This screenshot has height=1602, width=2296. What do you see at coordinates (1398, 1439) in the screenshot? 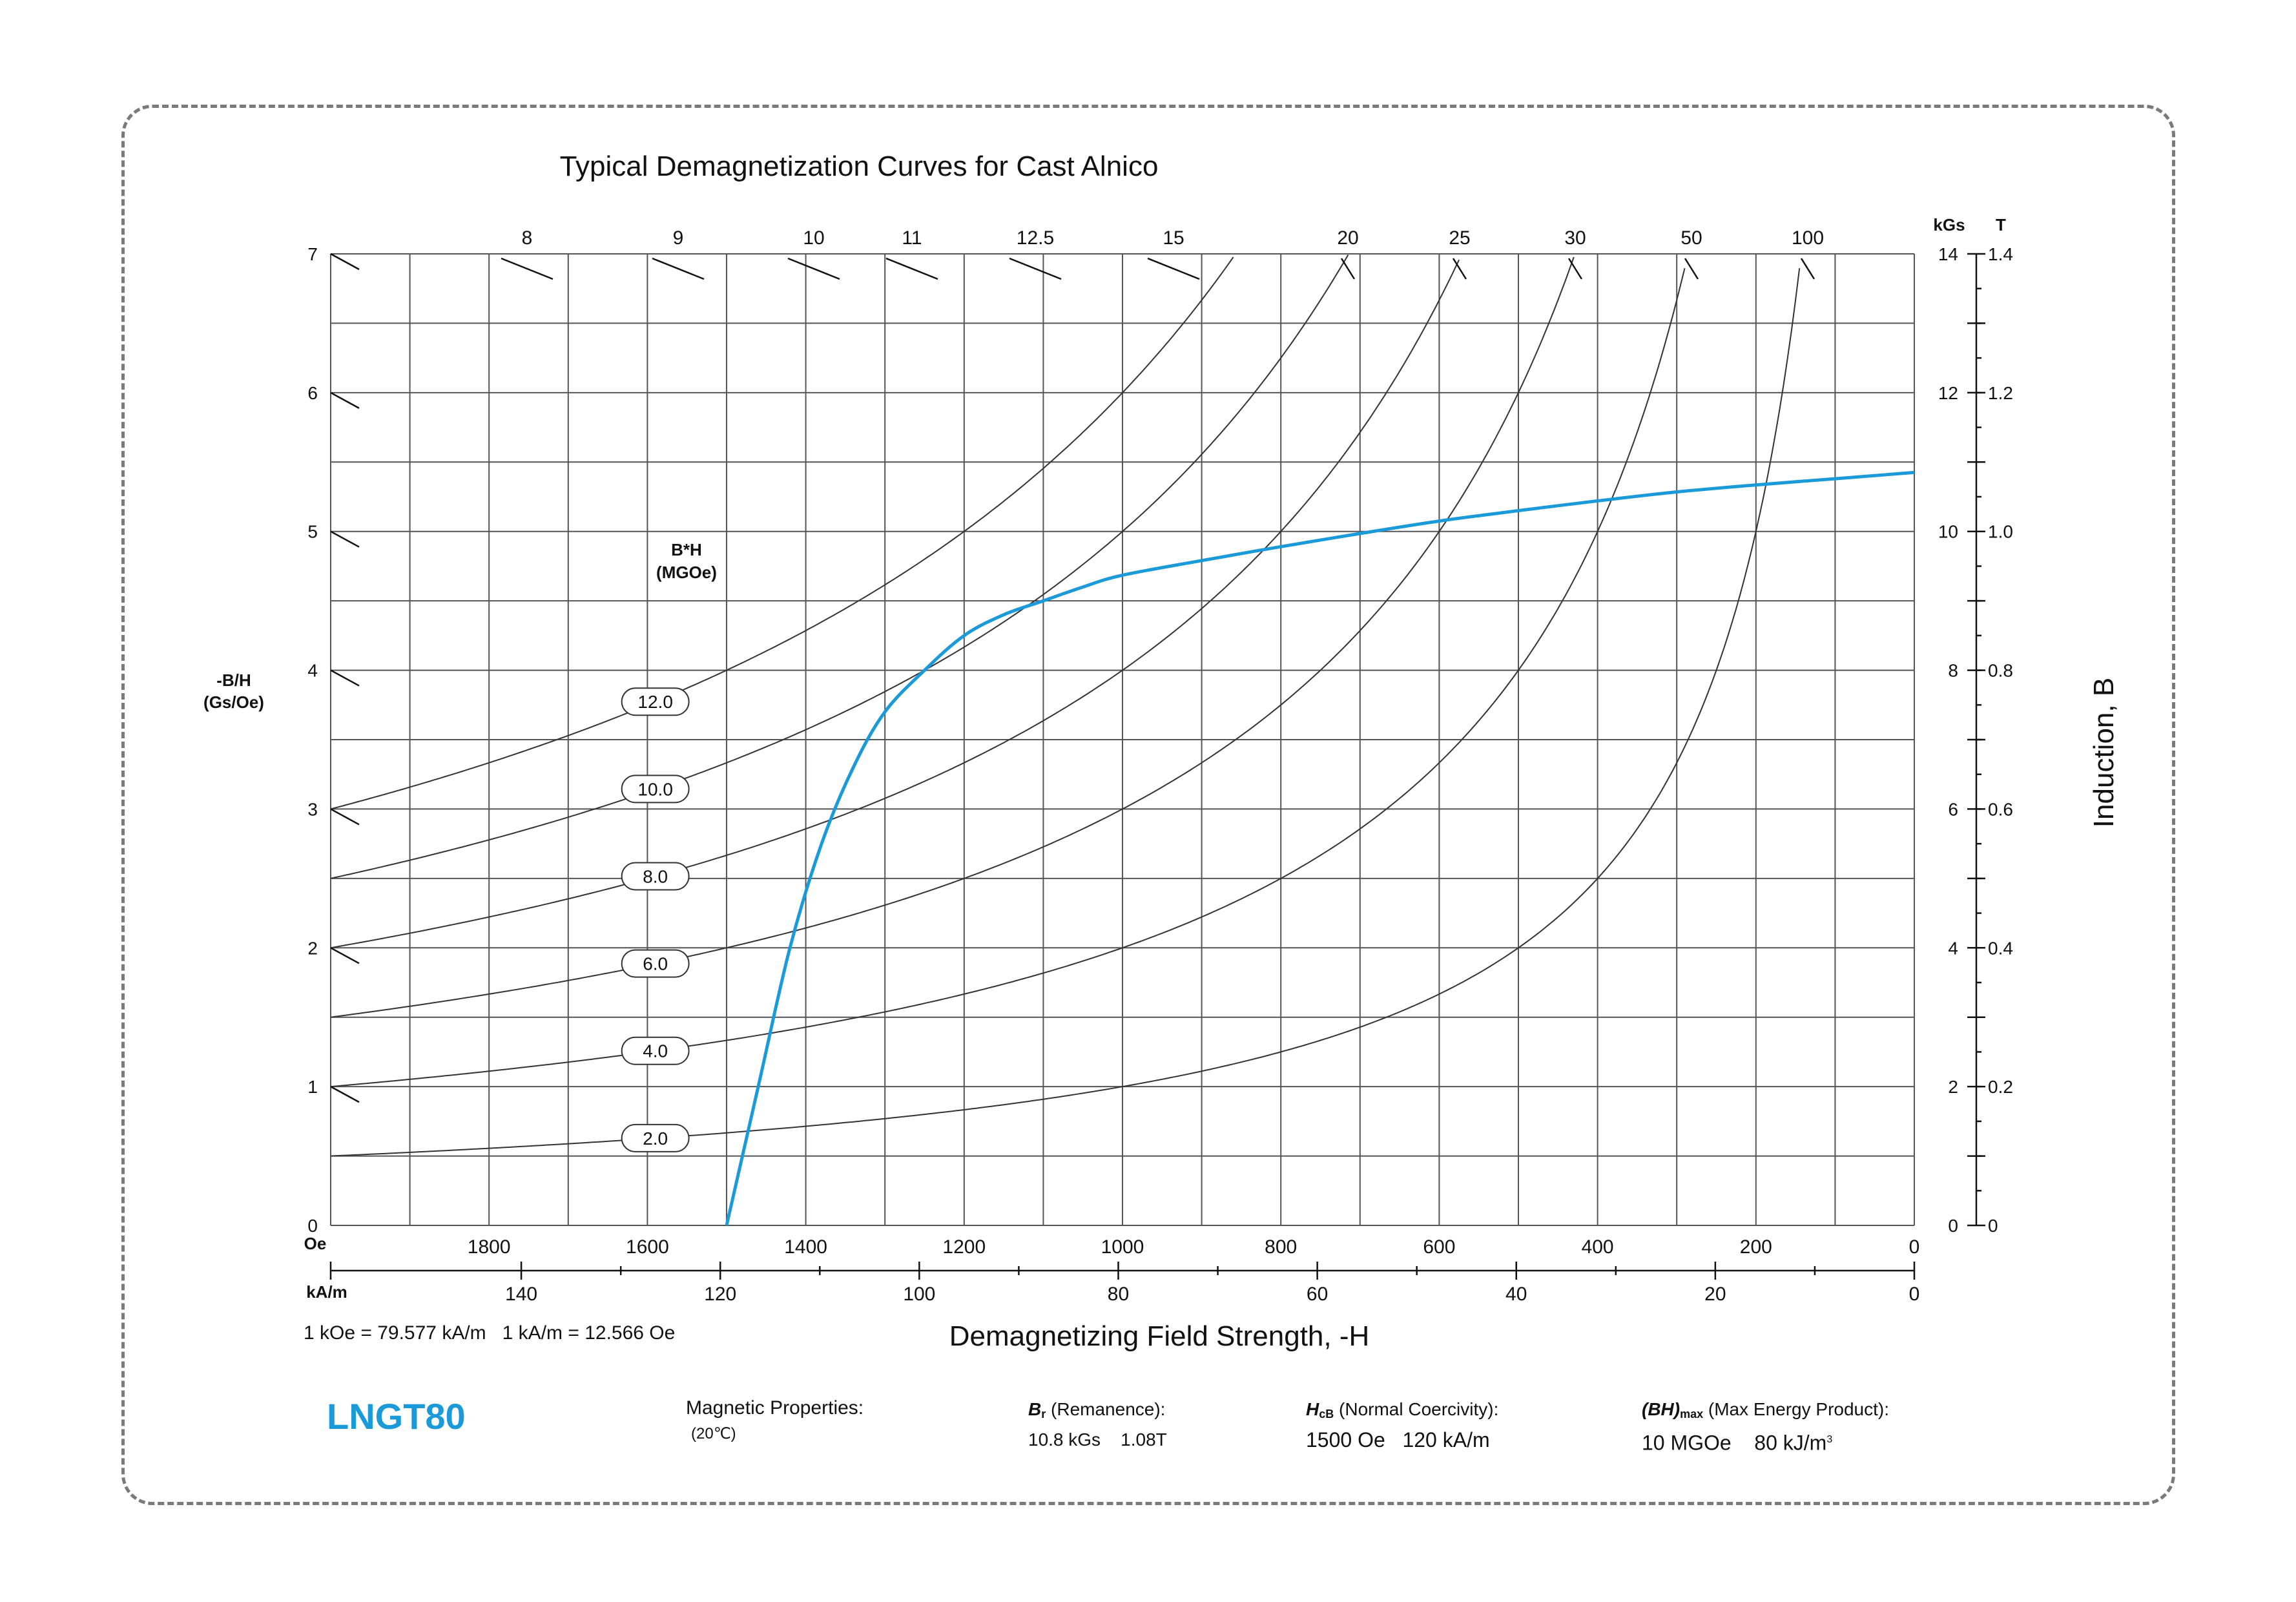
I see `hcb-value: 1500 Oe 120 kA/m` at bounding box center [1398, 1439].